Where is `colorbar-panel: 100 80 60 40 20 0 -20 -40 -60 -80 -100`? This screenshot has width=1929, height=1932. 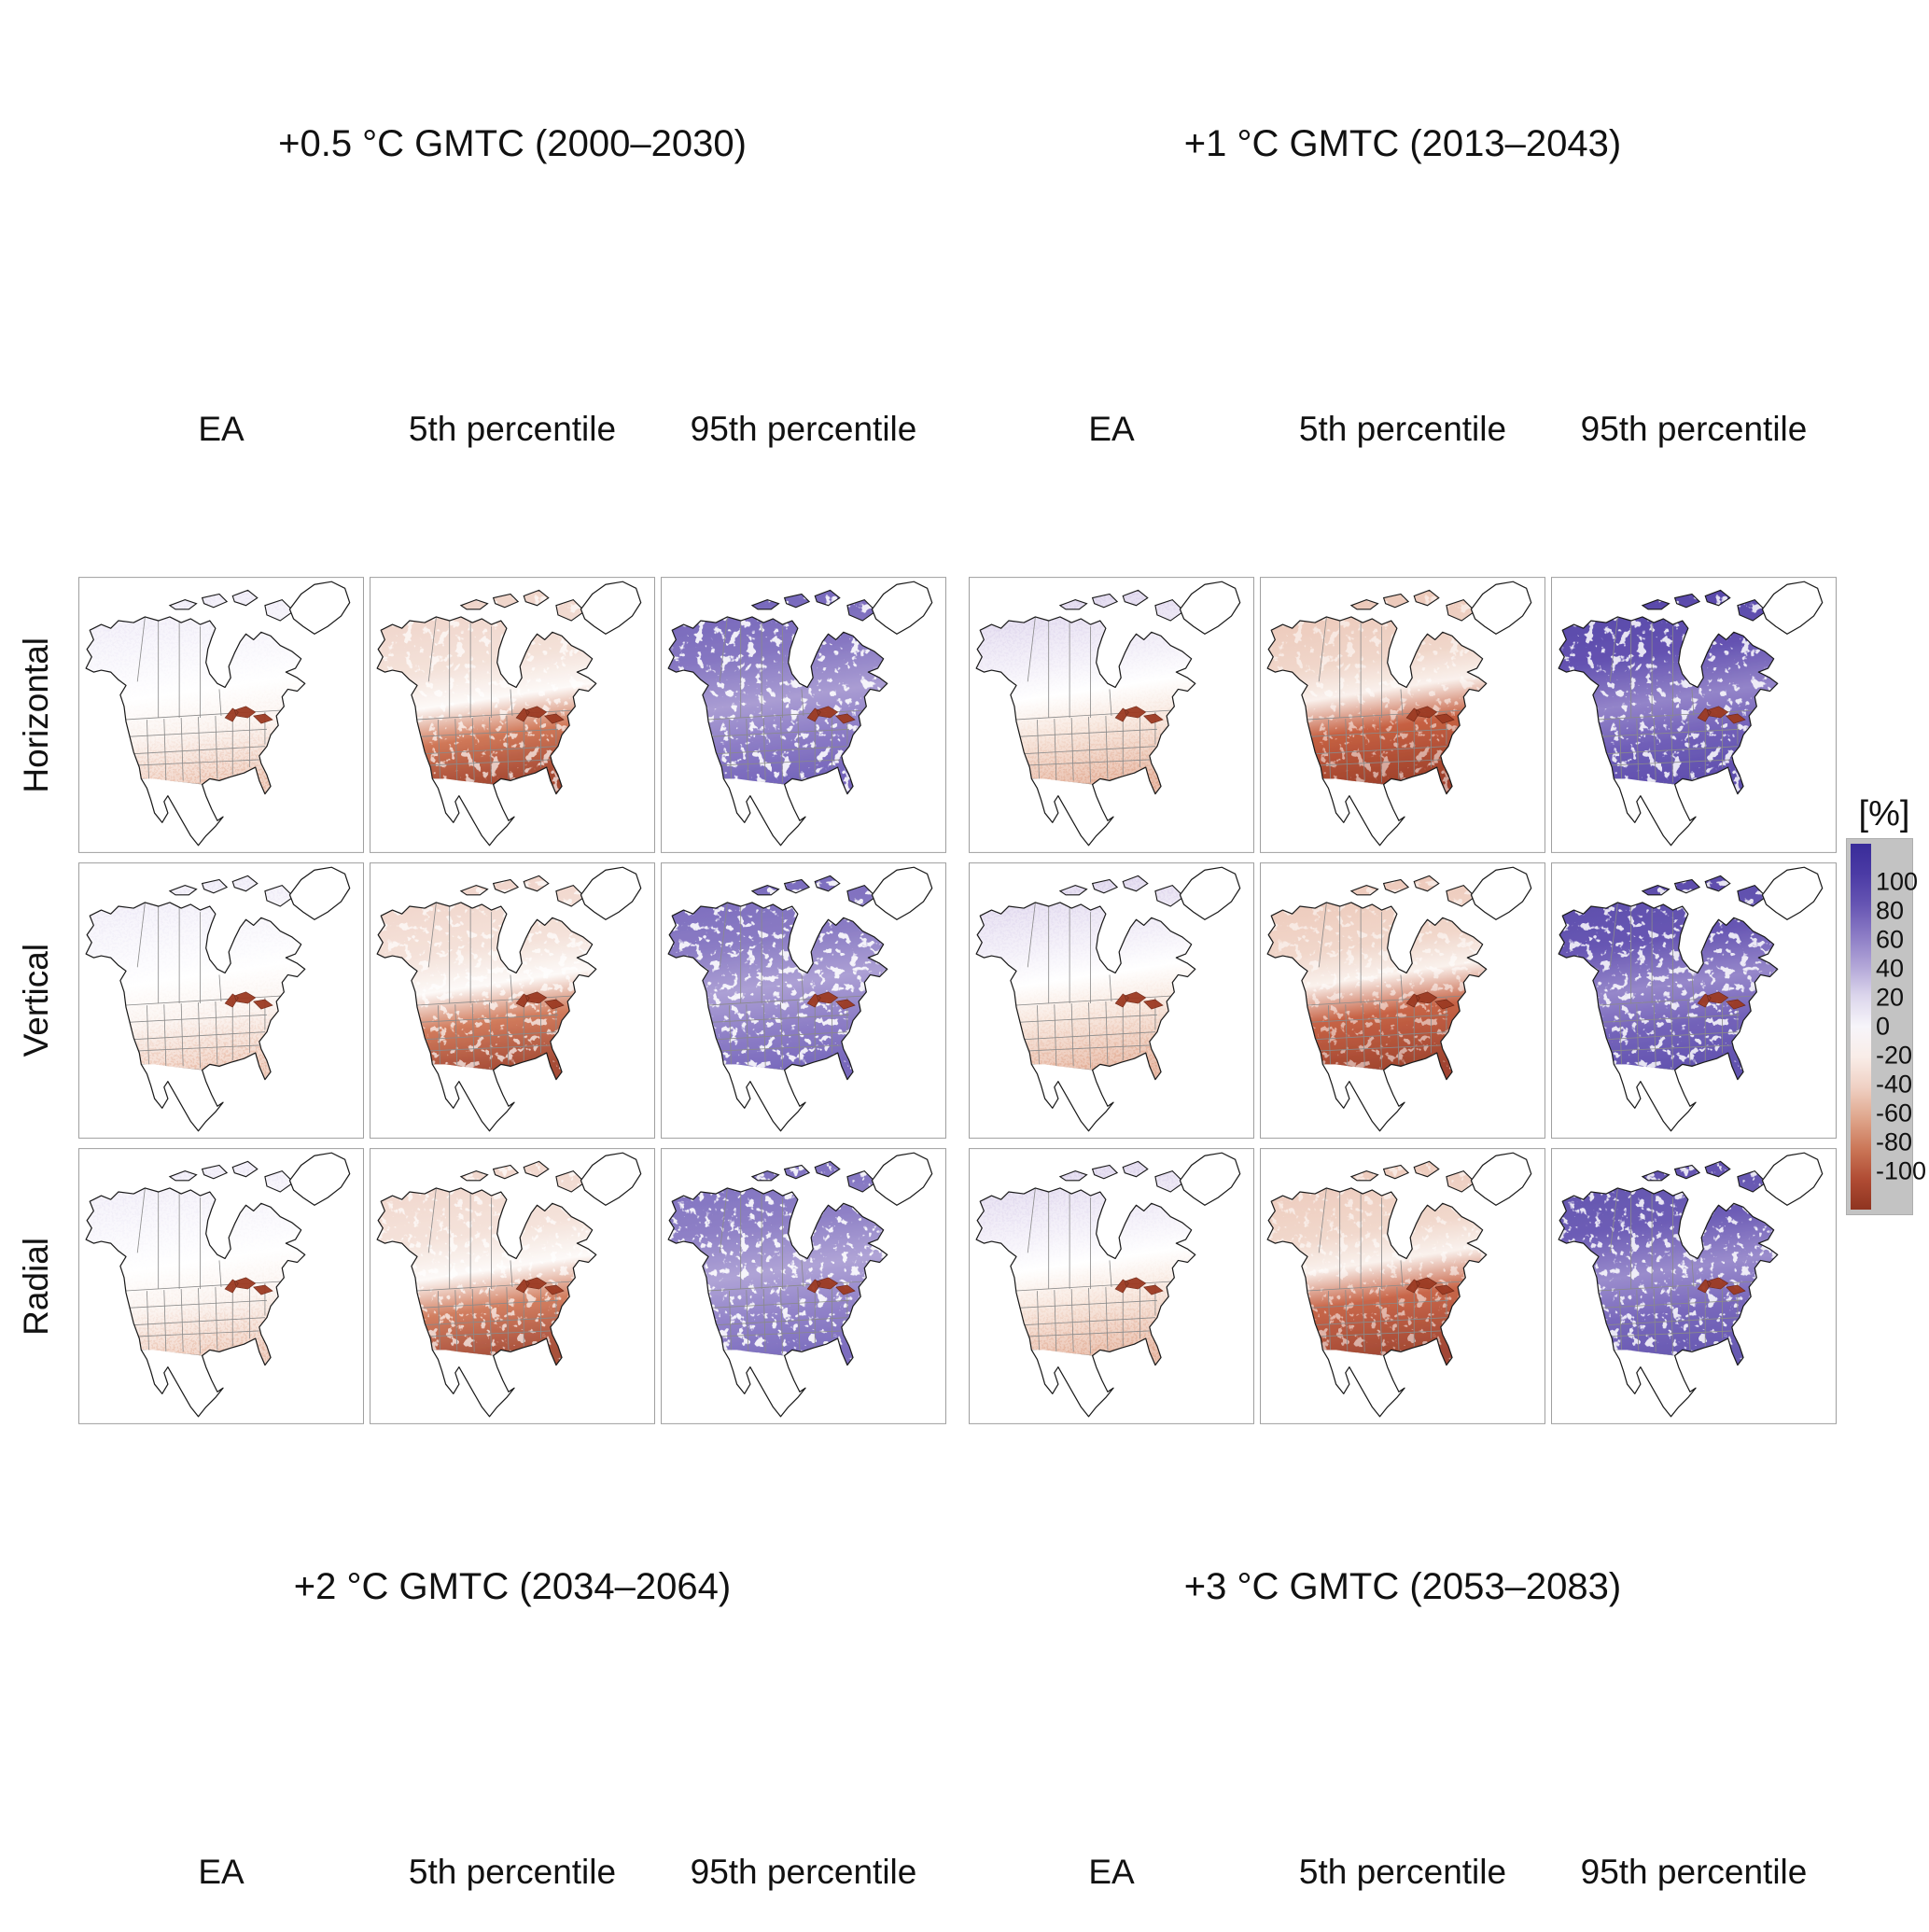
colorbar-panel: 100 80 60 40 20 0 -20 -40 -60 -80 -100 is located at coordinates (1887, 1026).